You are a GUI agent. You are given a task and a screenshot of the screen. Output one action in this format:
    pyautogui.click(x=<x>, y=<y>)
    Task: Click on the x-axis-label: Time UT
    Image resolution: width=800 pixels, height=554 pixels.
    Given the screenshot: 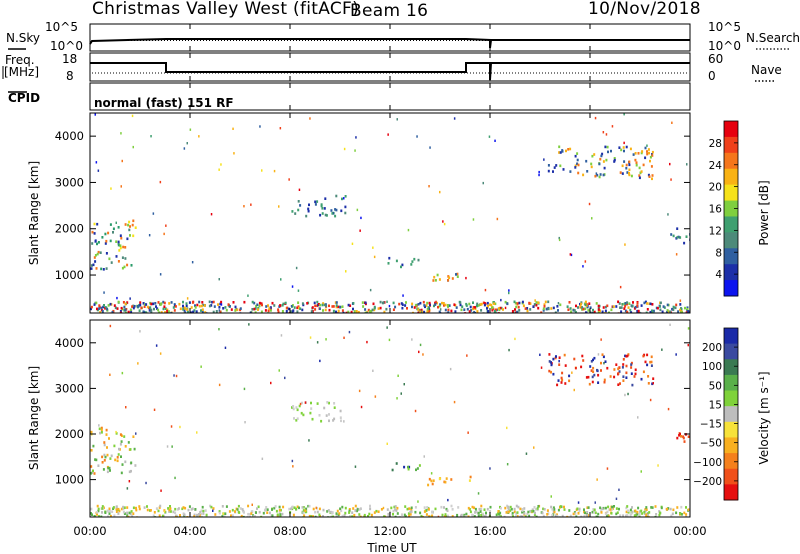 What is the action you would take?
    pyautogui.click(x=391, y=547)
    